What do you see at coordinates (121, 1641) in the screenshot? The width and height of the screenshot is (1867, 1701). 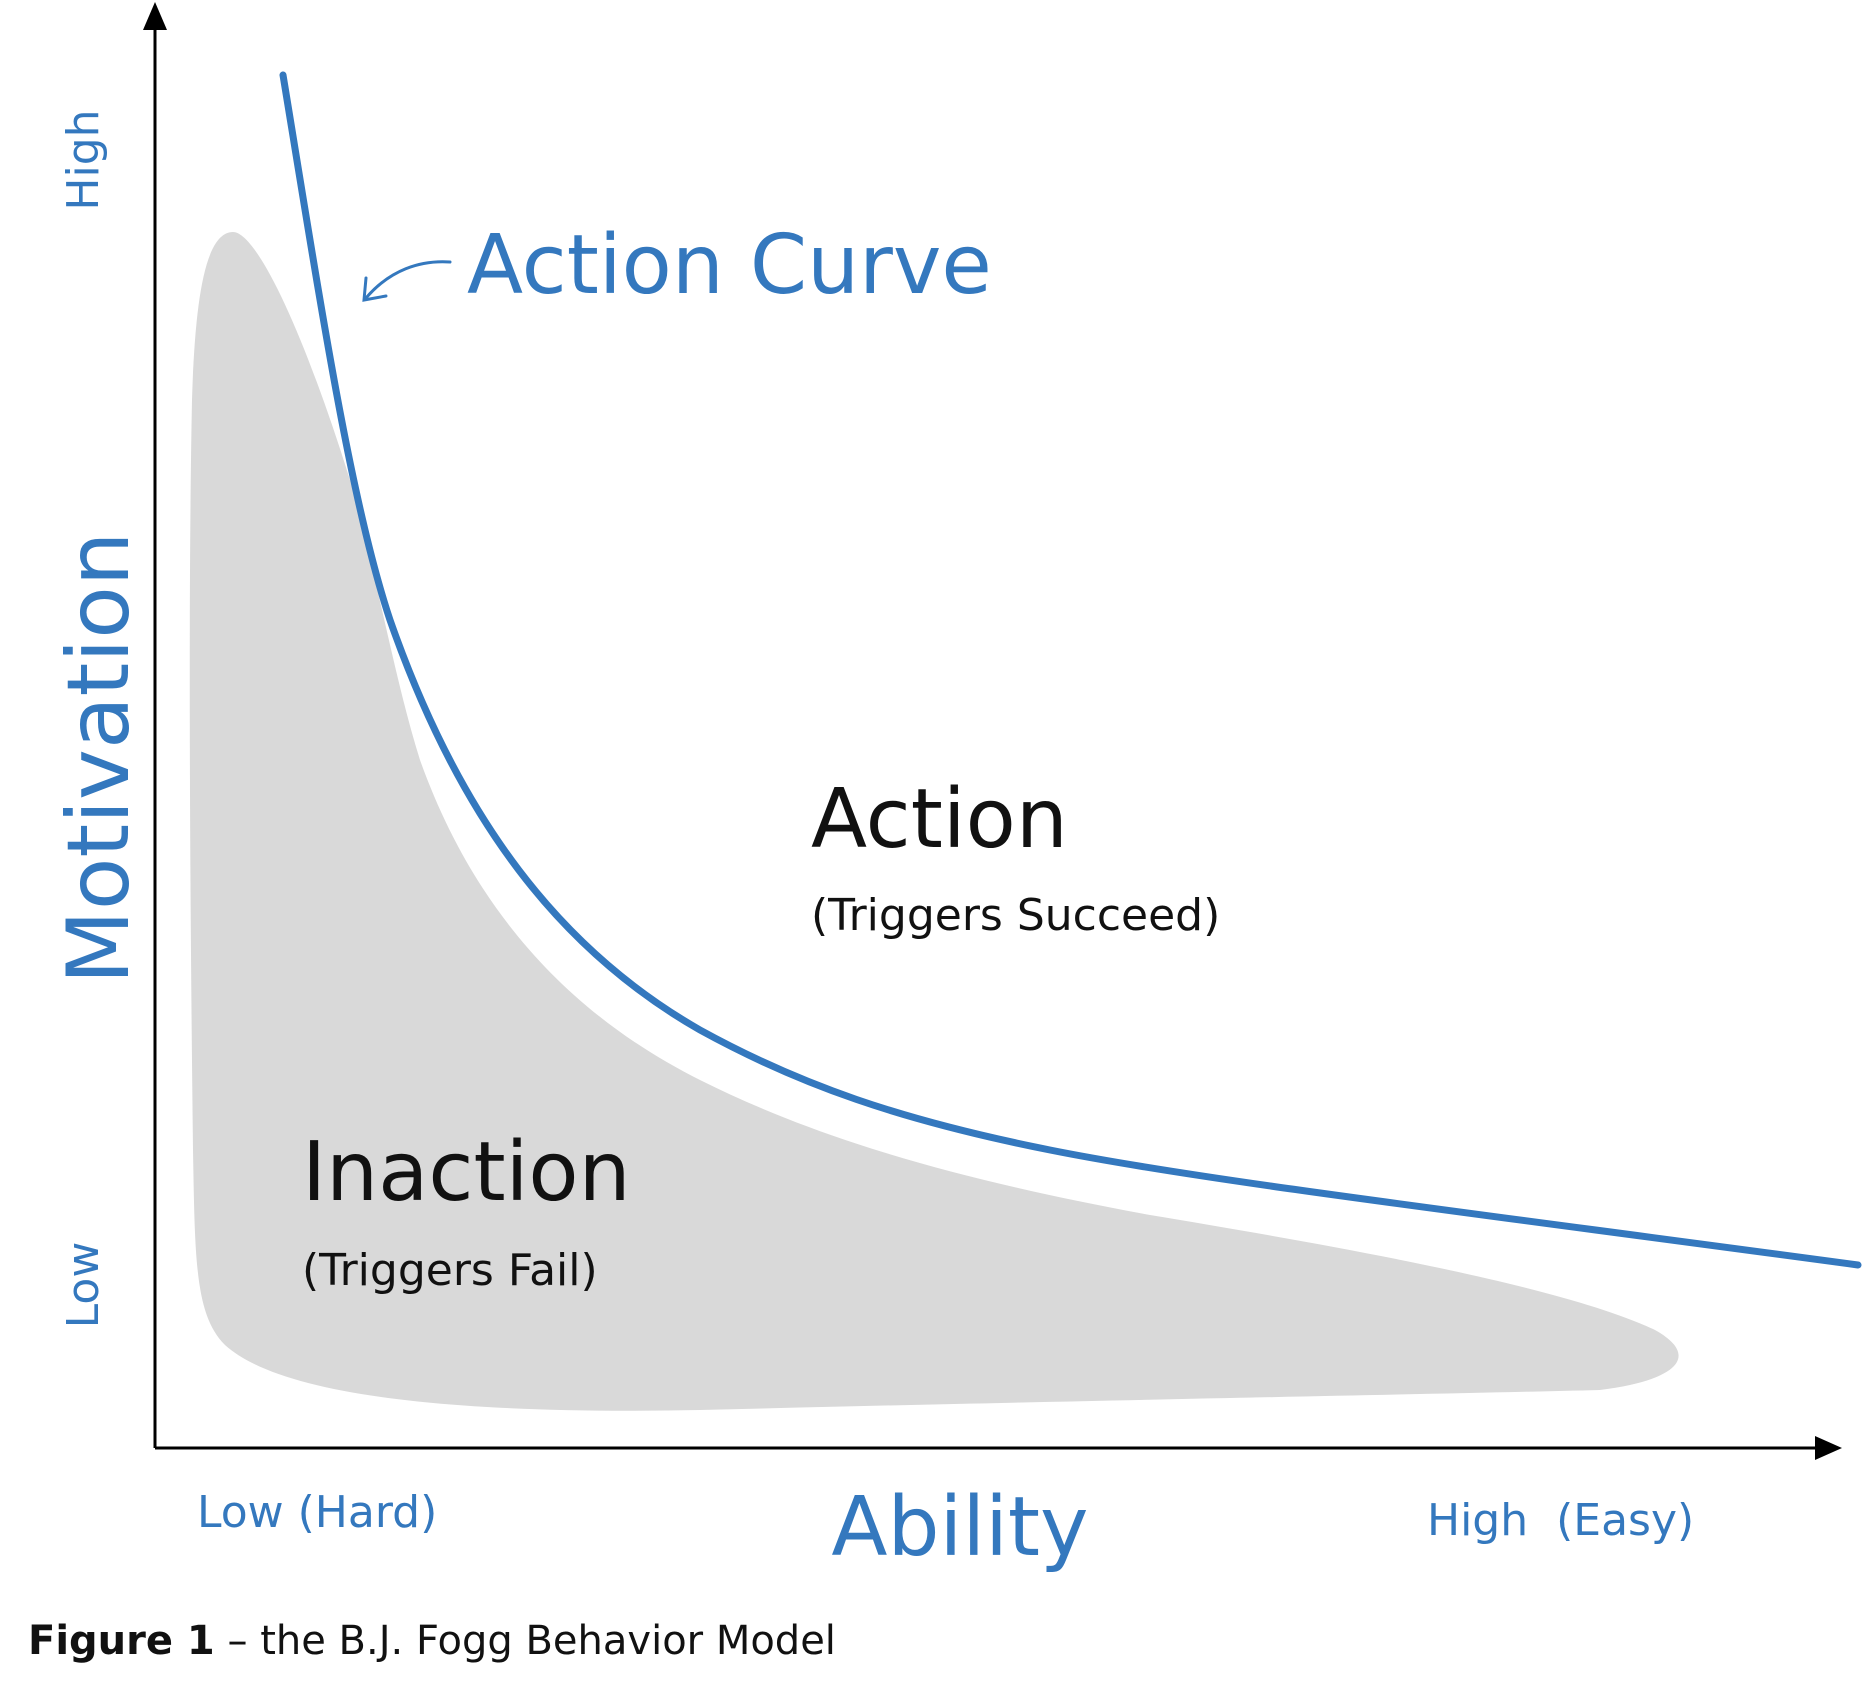 I see `figure-caption-number: Figure 1` at bounding box center [121, 1641].